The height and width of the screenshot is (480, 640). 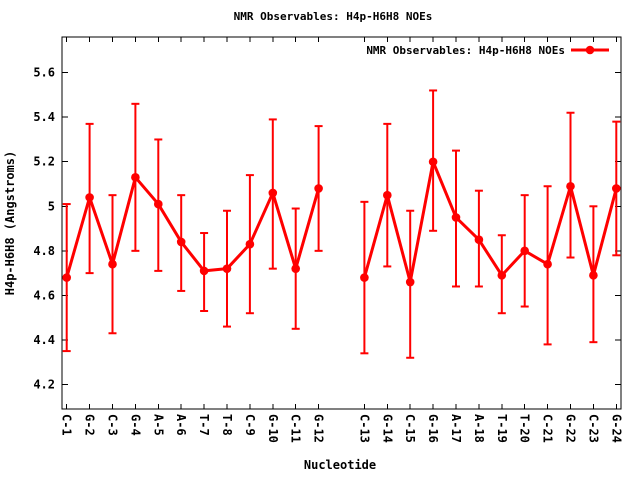 I want to click on y-tick-label: 4.6, so click(x=44, y=295).